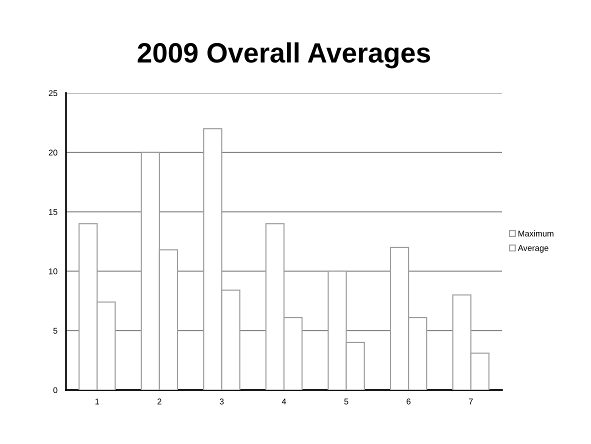 This screenshot has height=444, width=591. What do you see at coordinates (284, 55) in the screenshot?
I see `chart-title: 2009 Overall Averages` at bounding box center [284, 55].